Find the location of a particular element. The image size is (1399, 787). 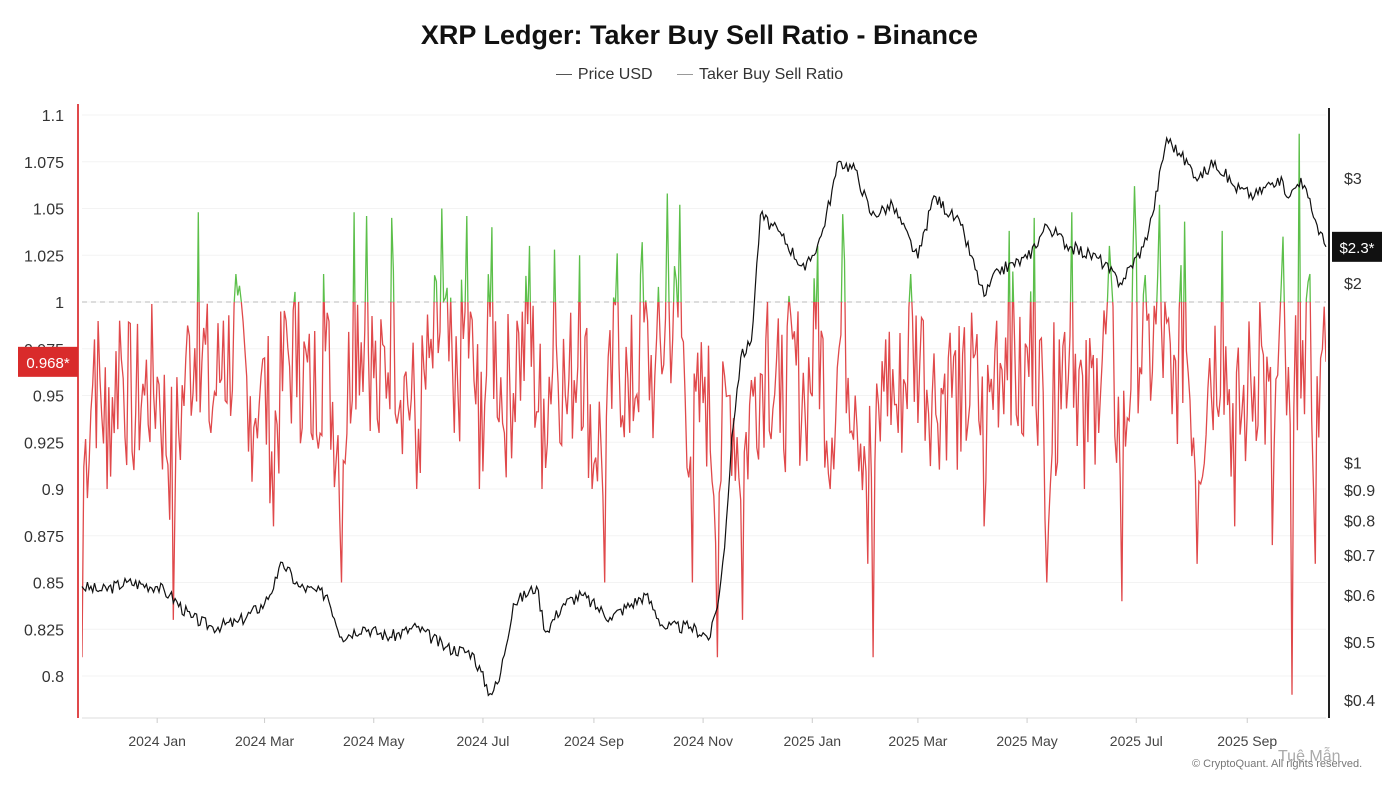

x-axis-tick-label: 2025 Jan is located at coordinates (812, 741).